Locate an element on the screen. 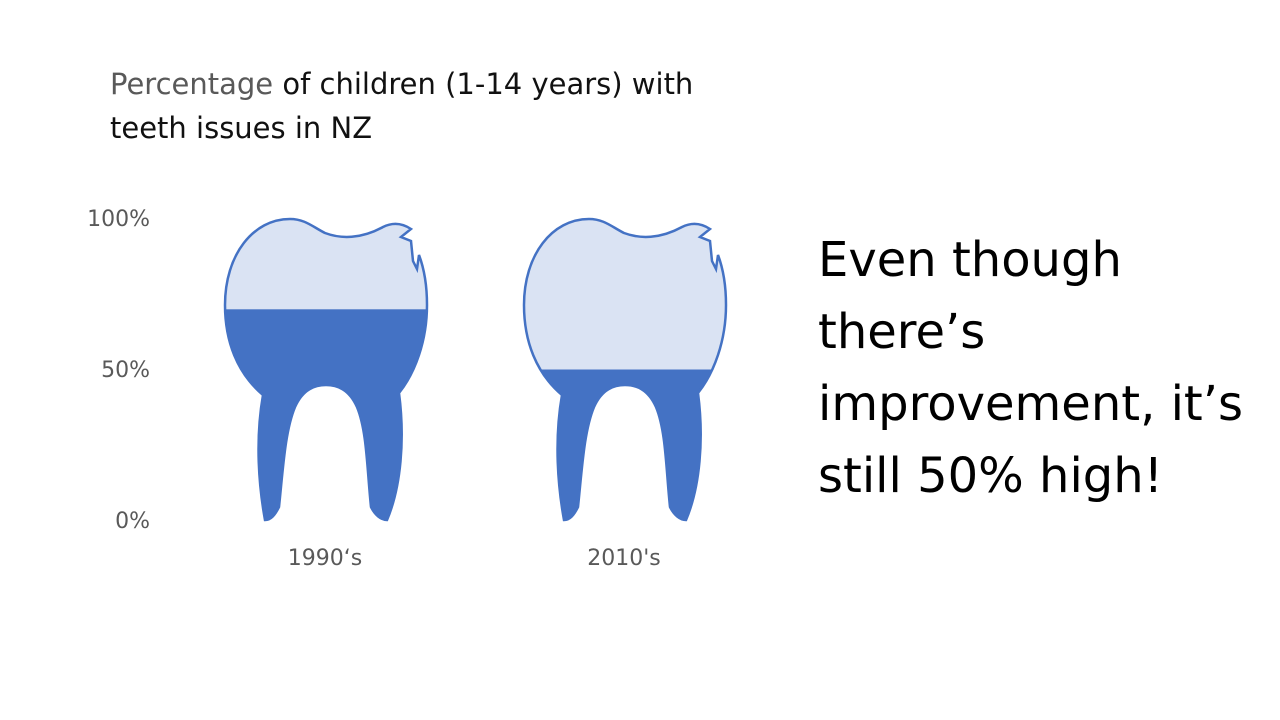 This screenshot has width=1280, height=720. category-label-2010s: 2010's is located at coordinates (624, 558).